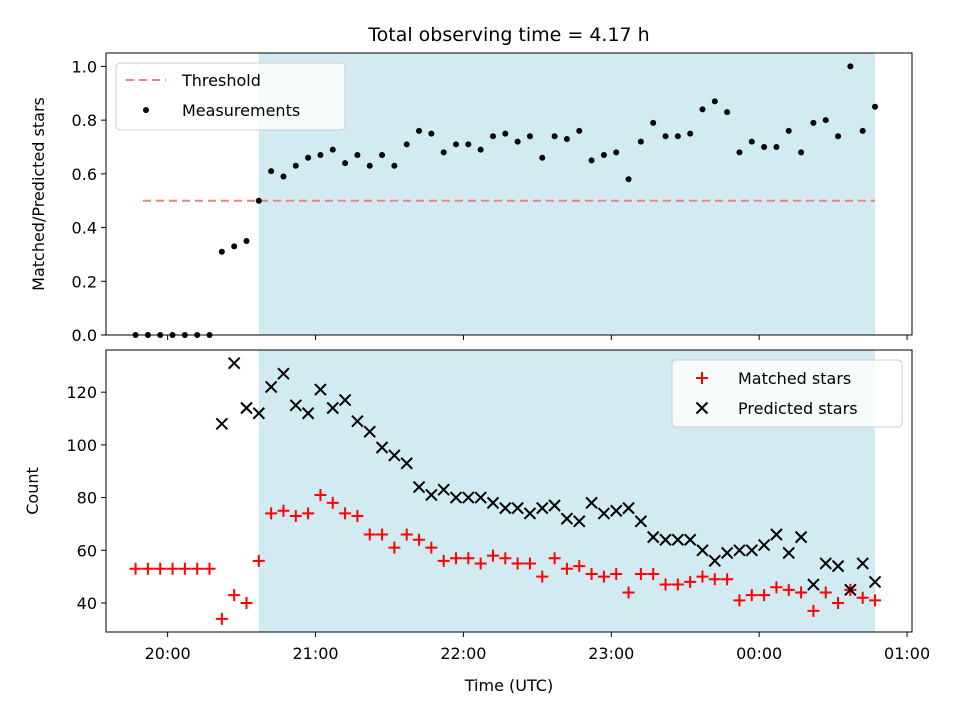 This screenshot has height=720, width=960. I want to click on bottom-xtick-label: 01:00, so click(907, 653).